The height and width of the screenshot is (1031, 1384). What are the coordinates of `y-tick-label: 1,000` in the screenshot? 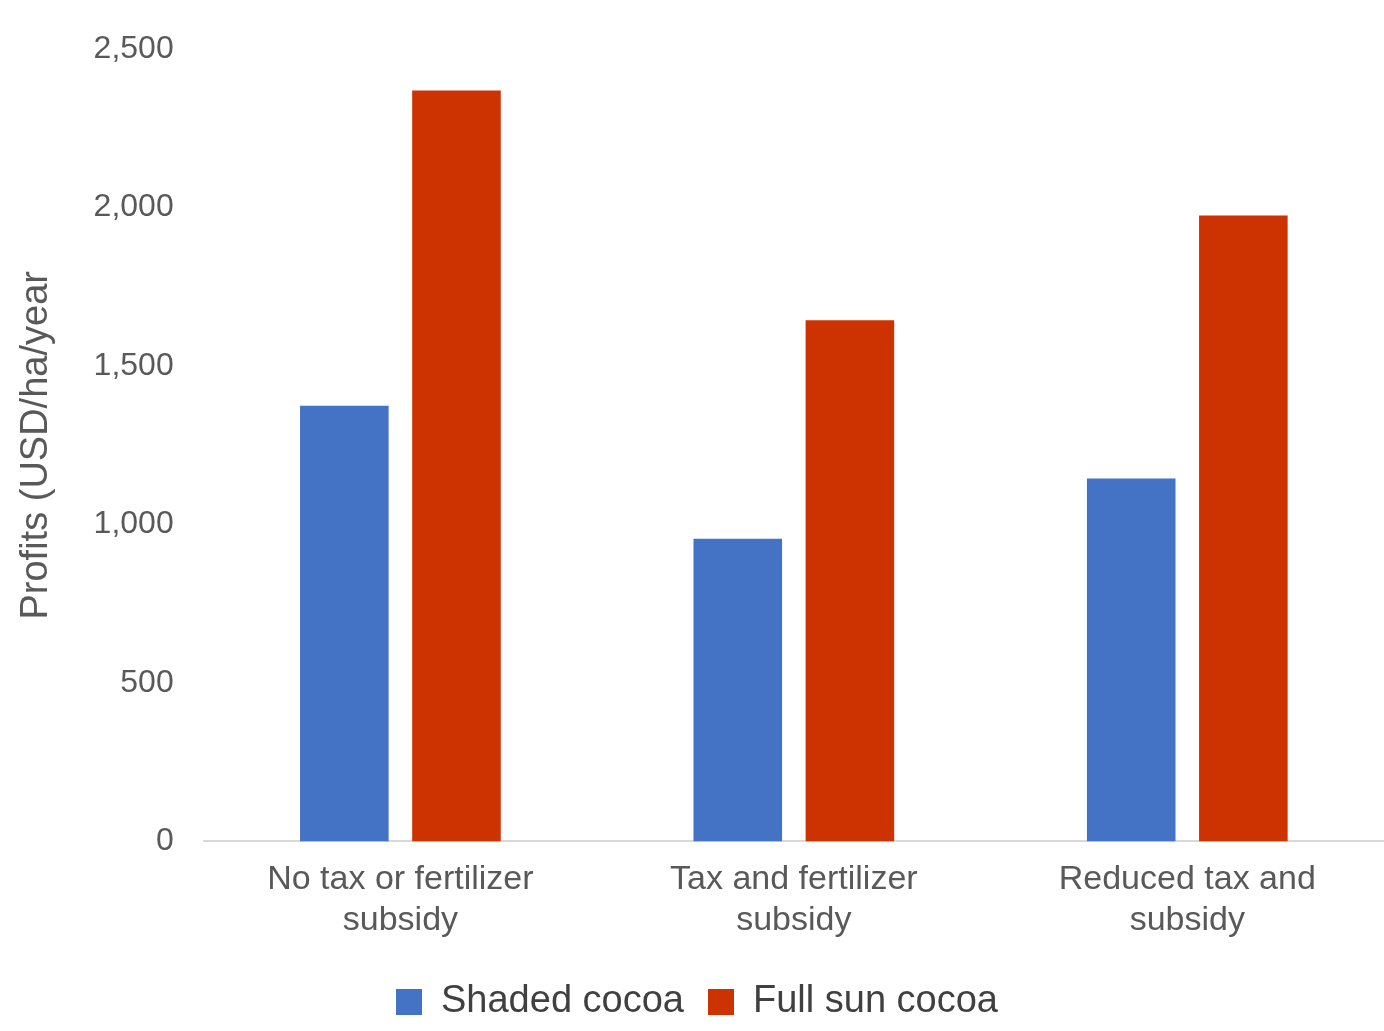 It's located at (133, 522).